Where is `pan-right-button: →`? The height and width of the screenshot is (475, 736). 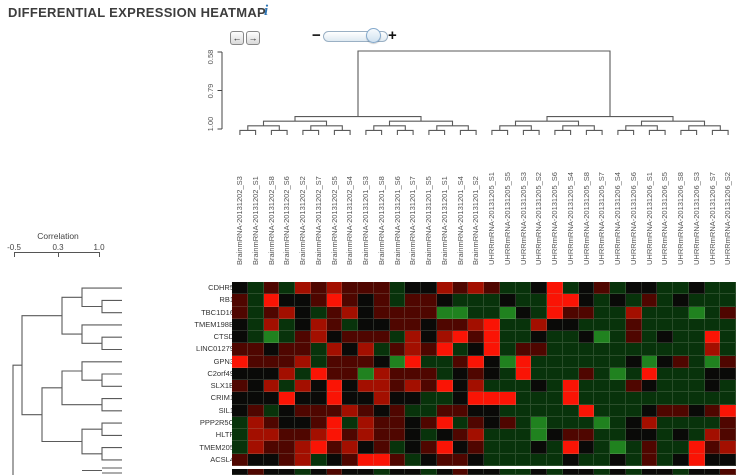
pan-right-button: → is located at coordinates (253, 38).